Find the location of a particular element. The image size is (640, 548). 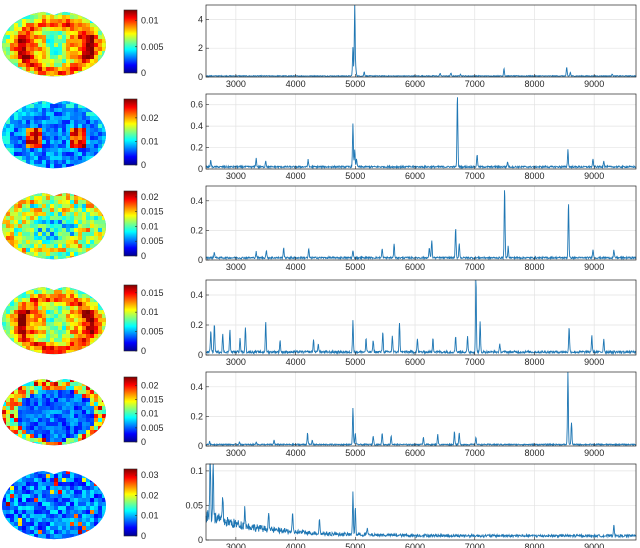

spectrum-plot-5: 3000 4000 5000 6000 7000 8000 9000 0 0.2 0.4 is located at coordinates (413, 414).